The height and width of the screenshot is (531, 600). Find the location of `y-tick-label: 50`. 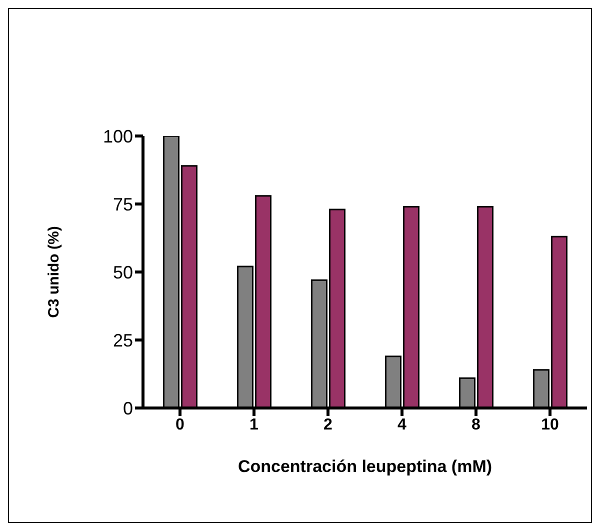

y-tick-label: 50 is located at coordinates (122, 272).